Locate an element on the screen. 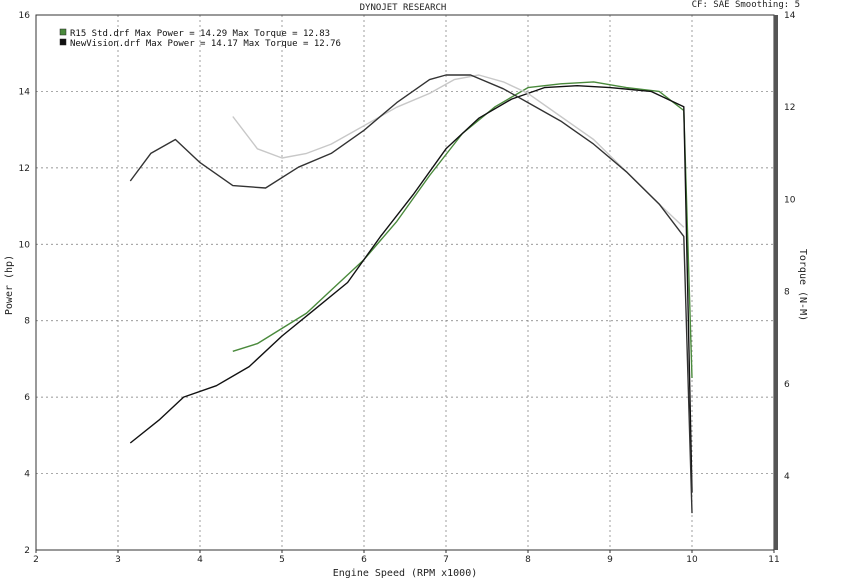 Image resolution: width=860 pixels, height=578 pixels. y-right-tick-label: 14 is located at coordinates (790, 16).